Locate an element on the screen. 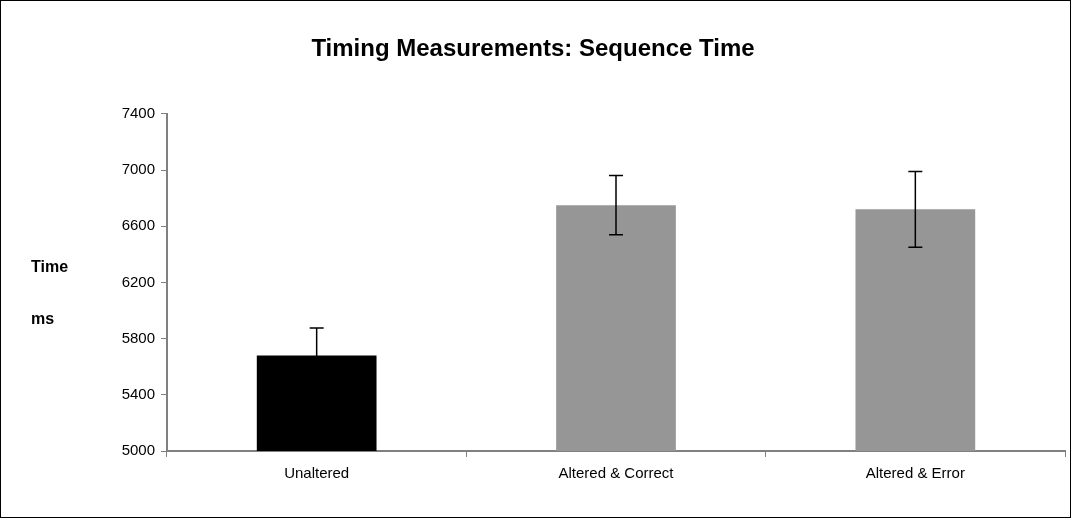 This screenshot has width=1071, height=518. chart-title: Timing Measurements: Sequence Time is located at coordinates (533, 48).